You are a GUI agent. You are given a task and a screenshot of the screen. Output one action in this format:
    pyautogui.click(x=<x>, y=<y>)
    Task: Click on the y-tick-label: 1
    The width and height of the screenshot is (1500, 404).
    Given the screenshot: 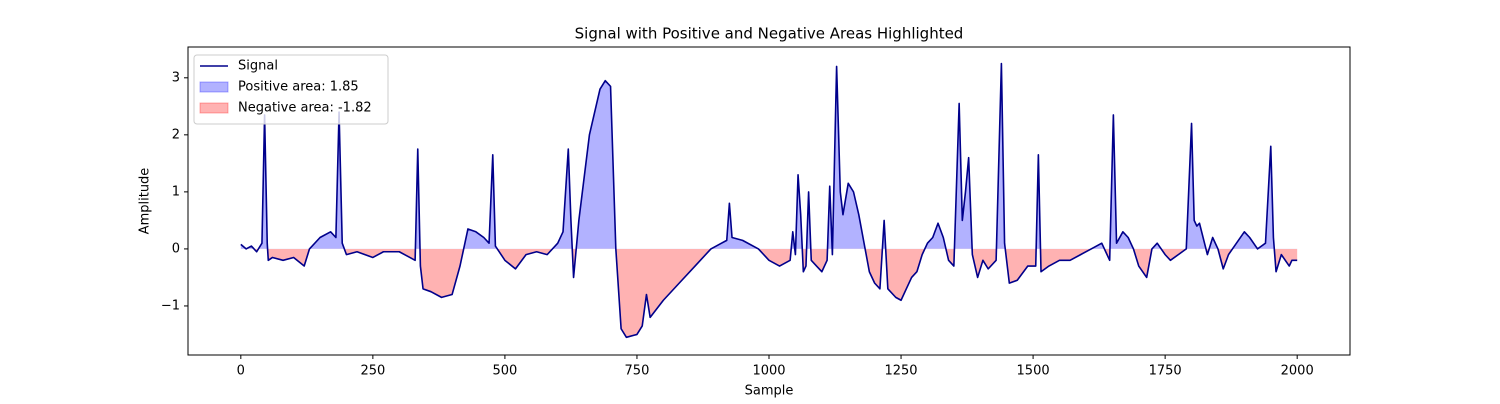 What is the action you would take?
    pyautogui.click(x=176, y=191)
    